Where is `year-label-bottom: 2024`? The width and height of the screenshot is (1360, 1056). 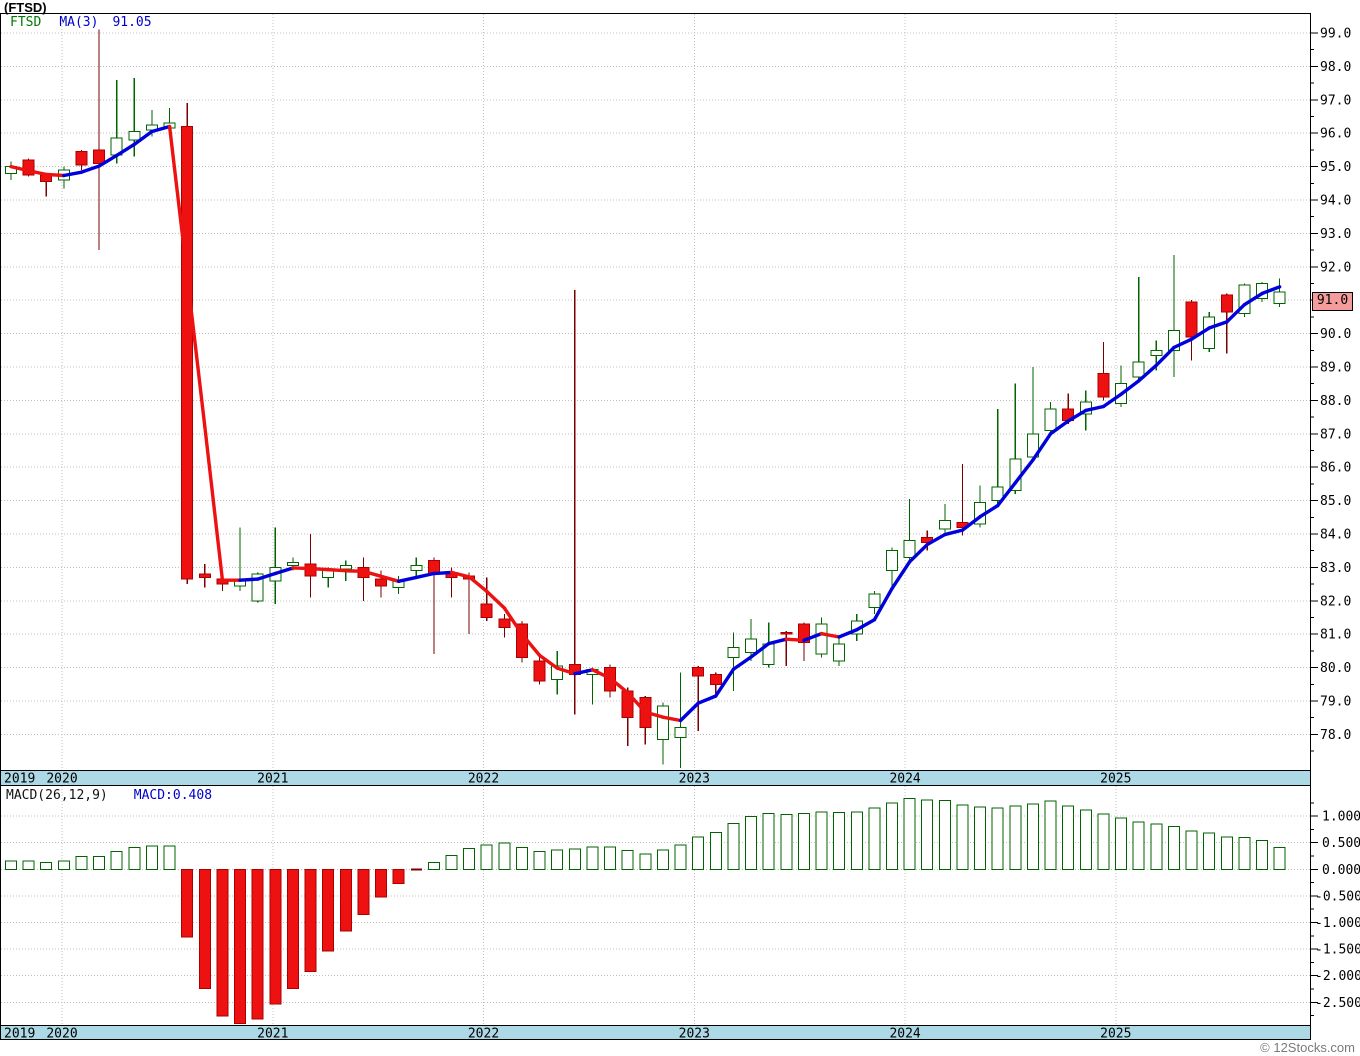 year-label-bottom: 2024 is located at coordinates (904, 1034).